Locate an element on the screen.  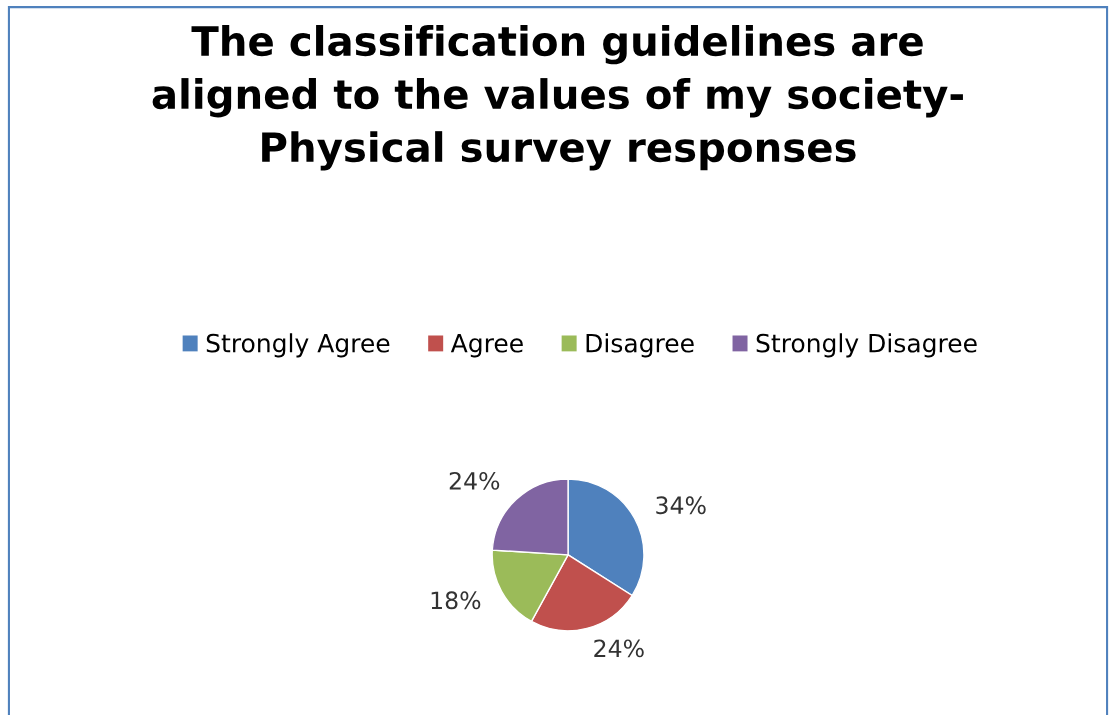
data-label: 18% is located at coordinates (456, 600).